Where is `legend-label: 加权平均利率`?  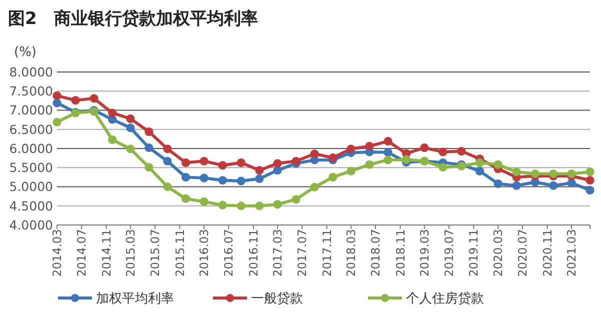
legend-label: 加权平均利率 is located at coordinates (135, 298).